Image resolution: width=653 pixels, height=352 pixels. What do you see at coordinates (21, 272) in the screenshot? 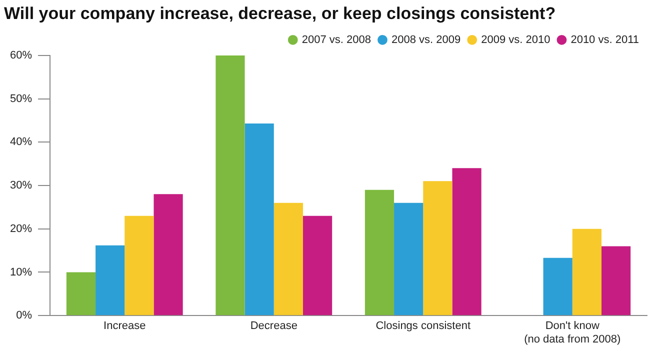
I see `y-tick-label: 10%` at bounding box center [21, 272].